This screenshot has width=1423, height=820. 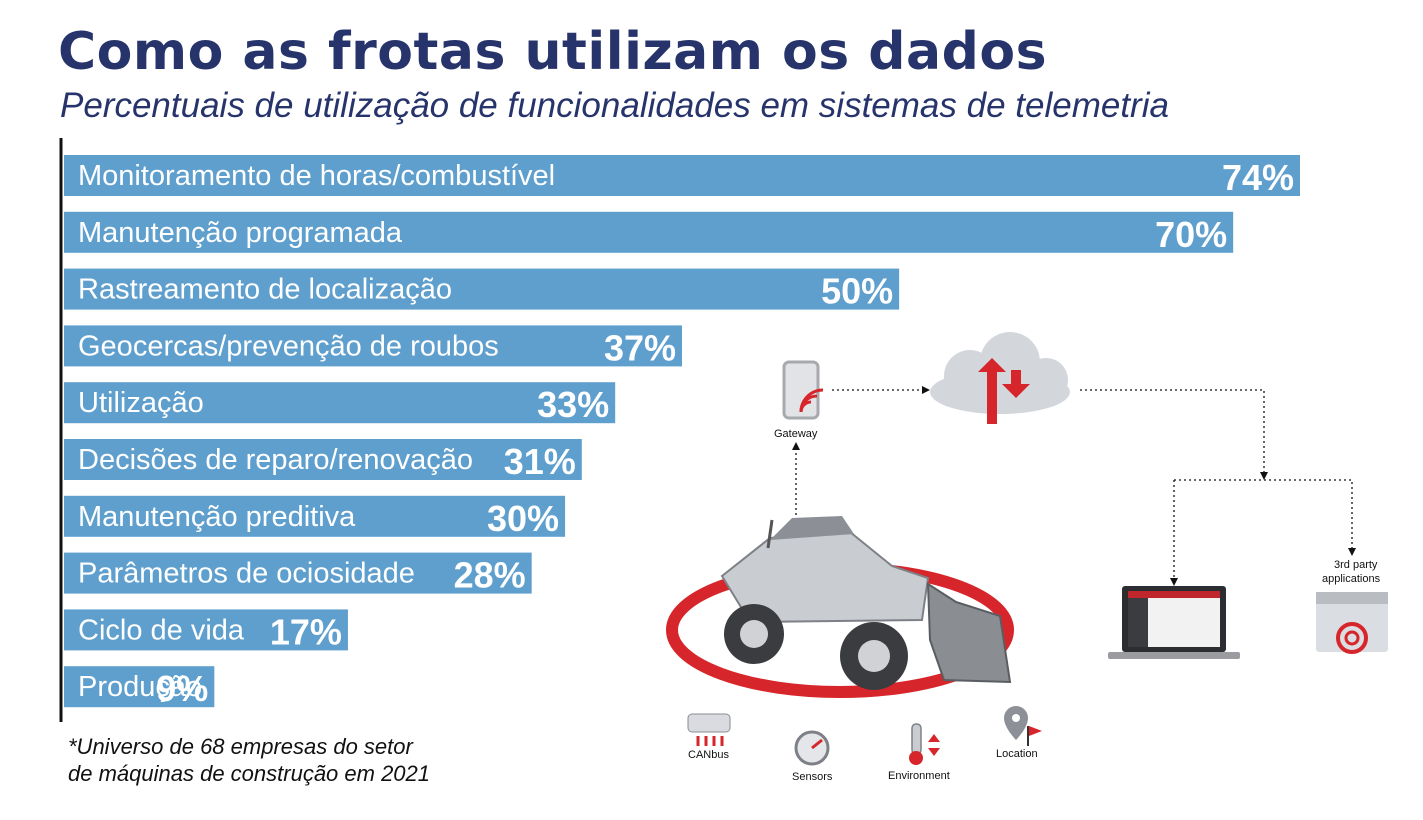 What do you see at coordinates (1017, 754) in the screenshot?
I see `location-label: Location` at bounding box center [1017, 754].